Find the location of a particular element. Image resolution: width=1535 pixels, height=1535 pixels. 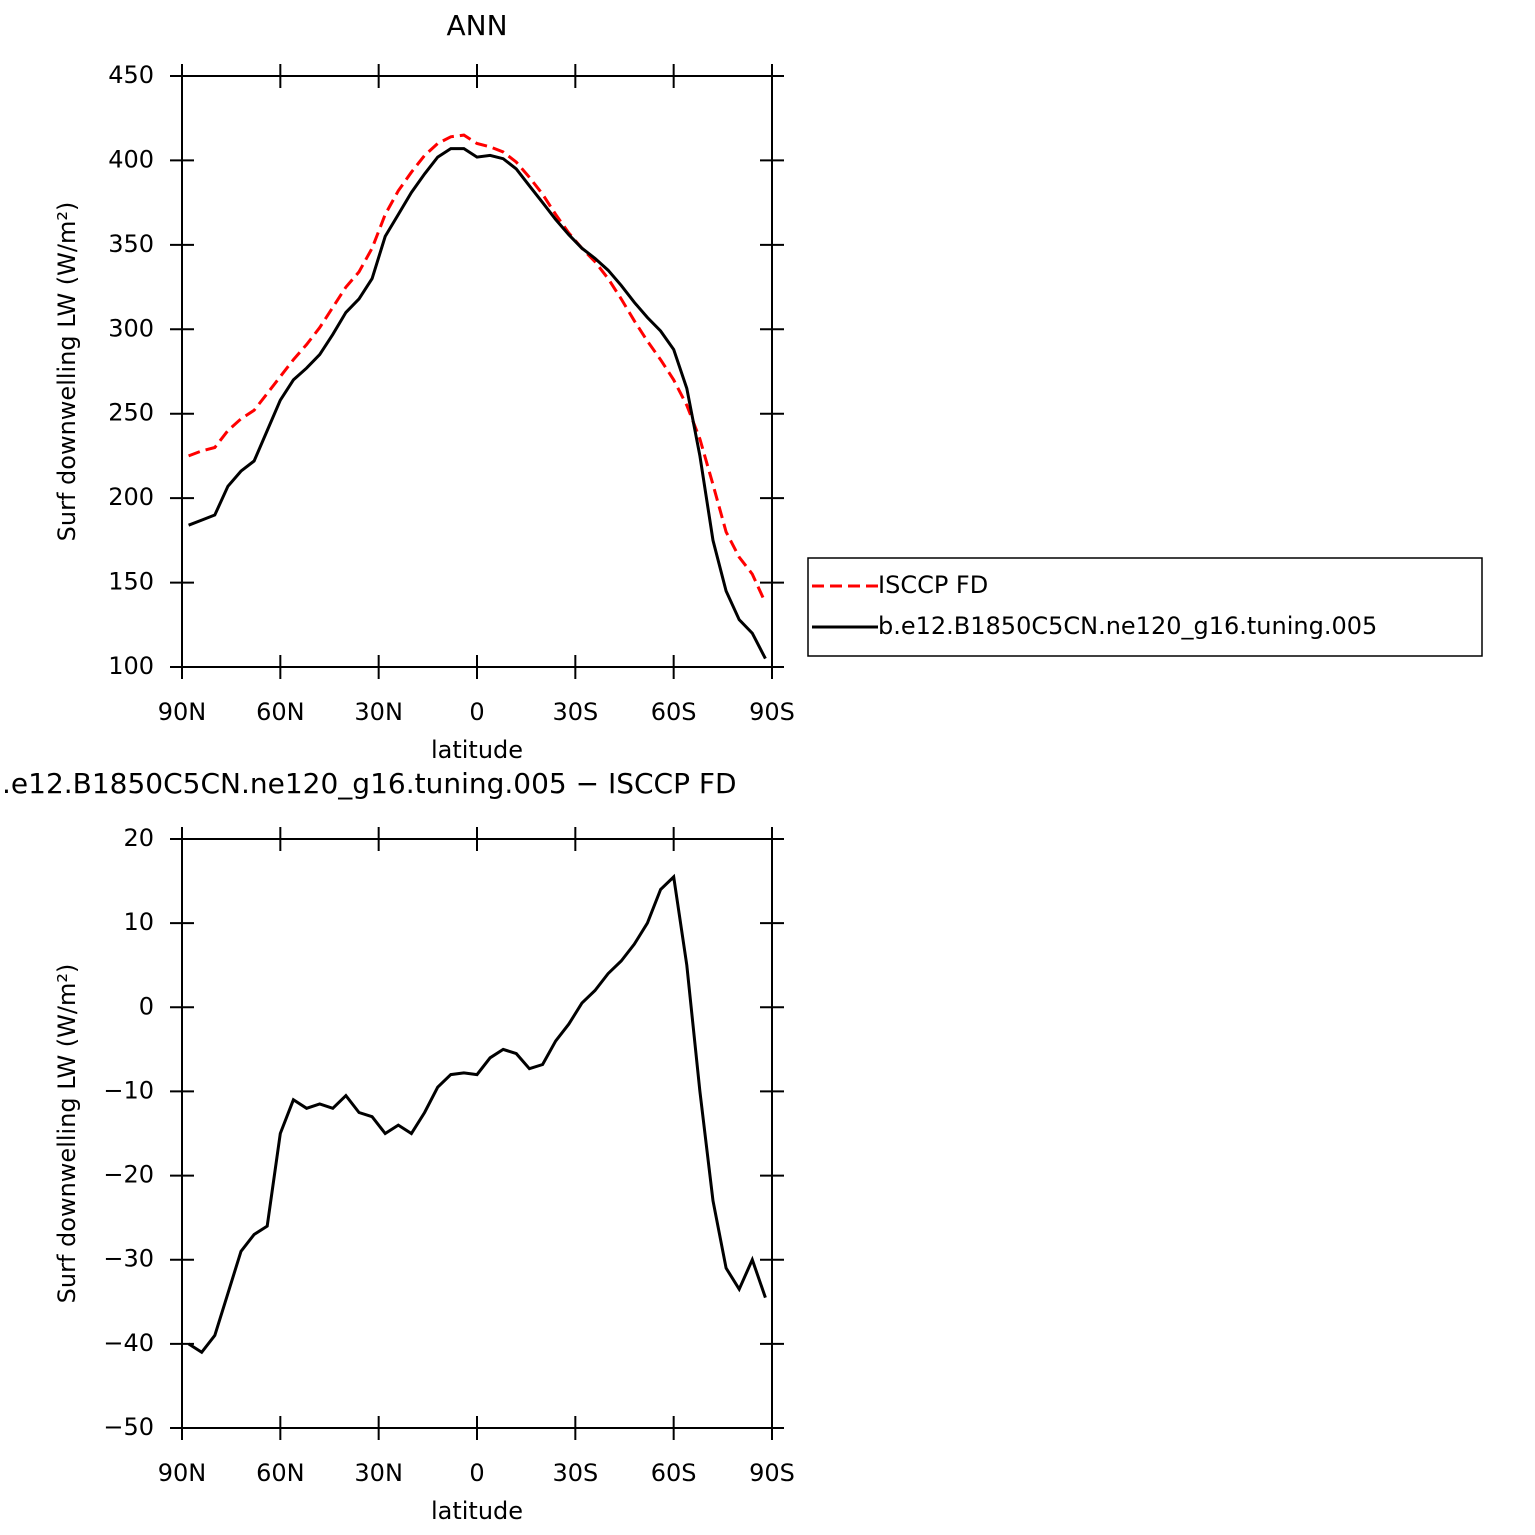

y-tick-label: −50 is located at coordinates (128, 1427).